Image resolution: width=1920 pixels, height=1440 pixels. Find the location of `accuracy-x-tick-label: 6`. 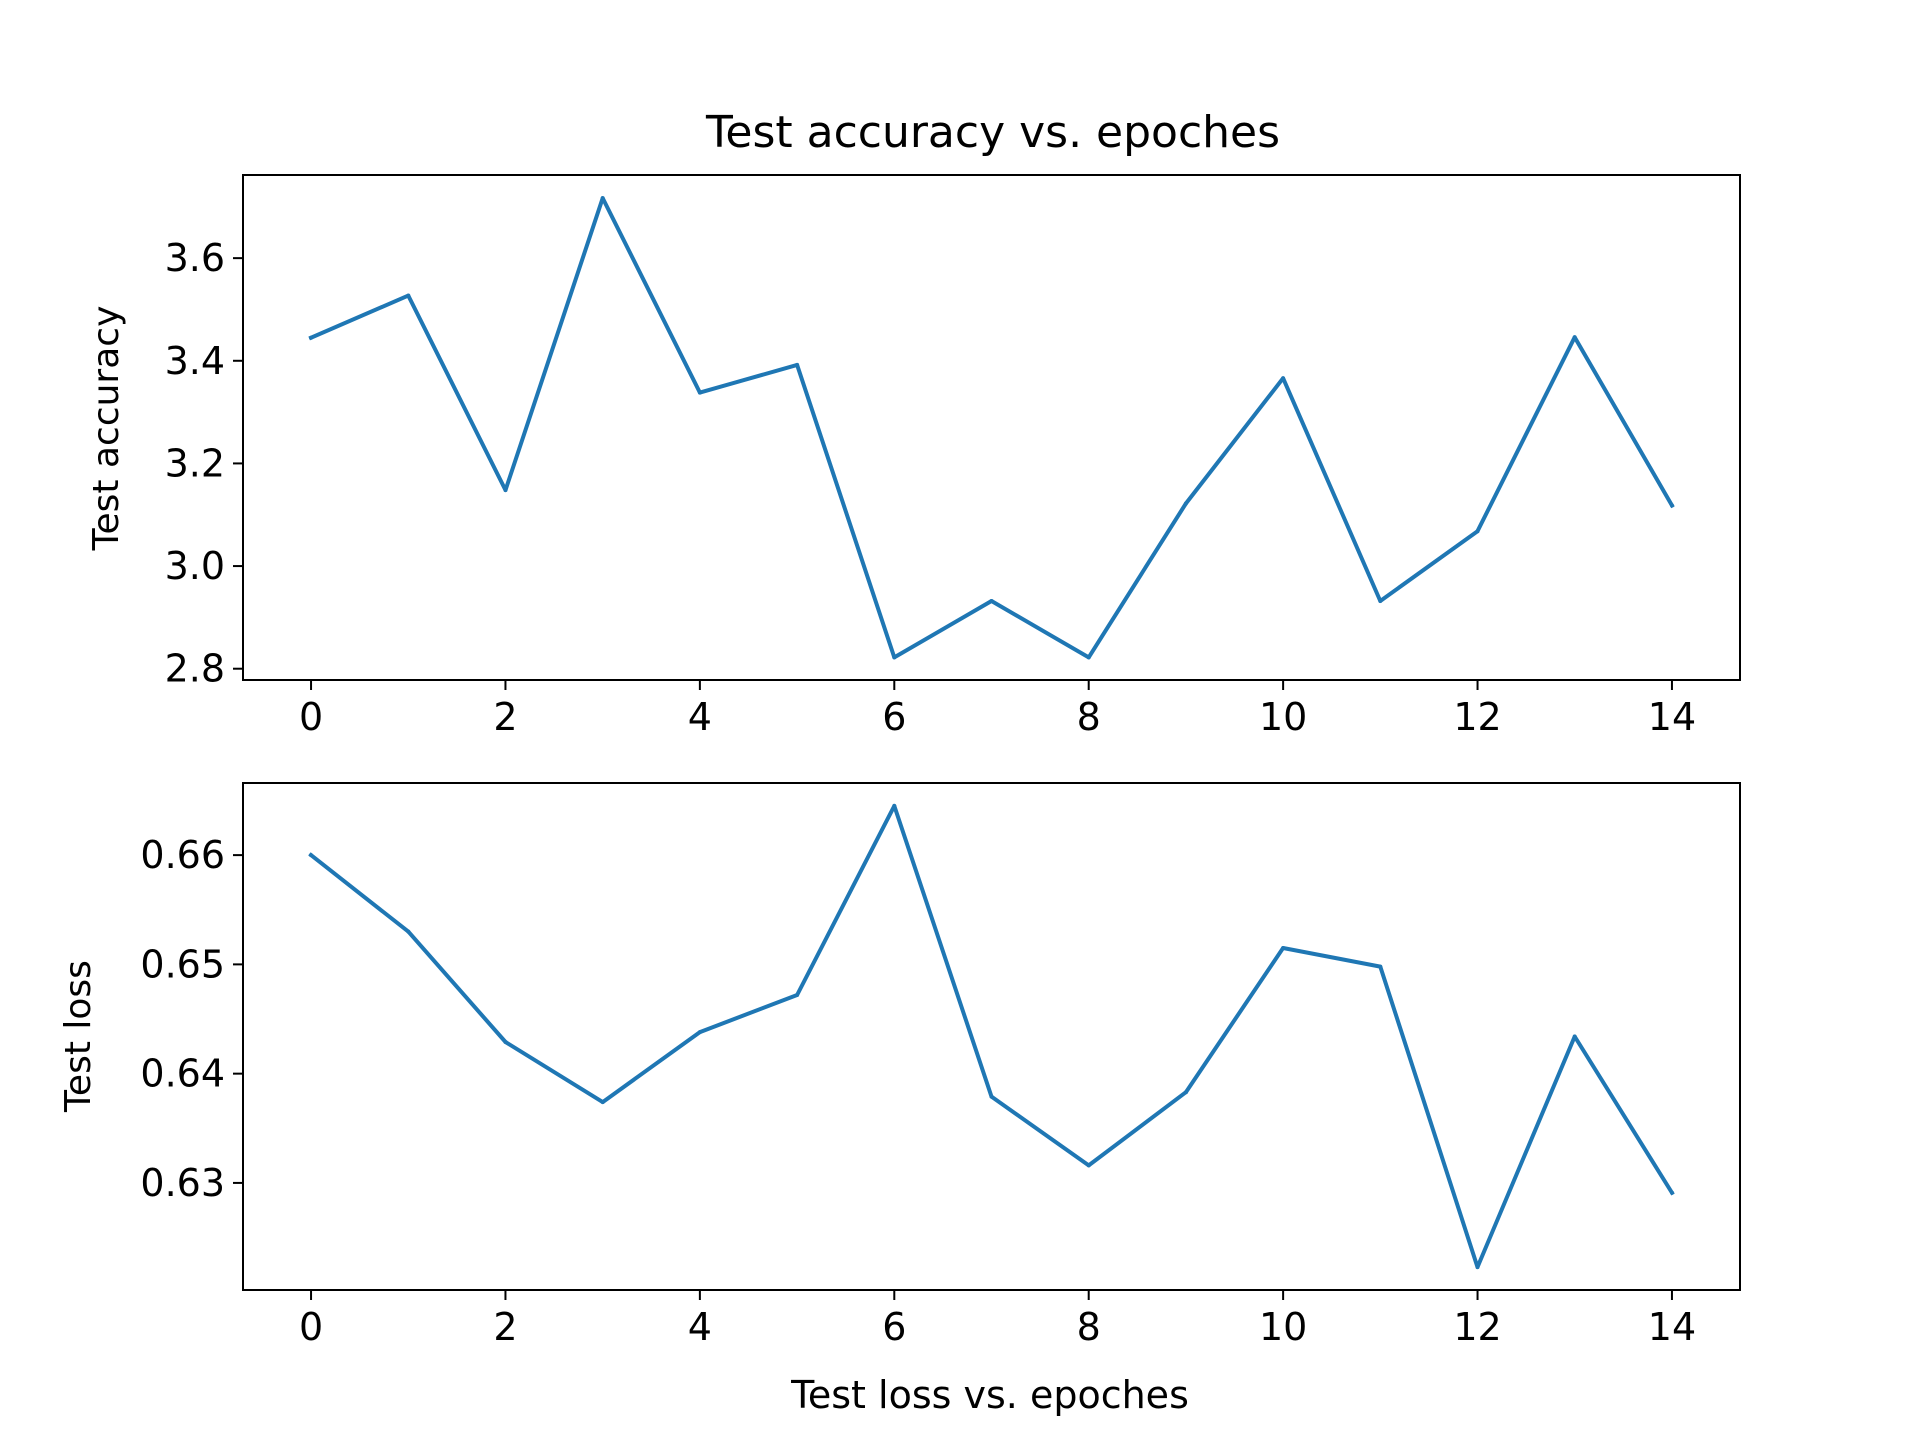

accuracy-x-tick-label: 6 is located at coordinates (894, 717).